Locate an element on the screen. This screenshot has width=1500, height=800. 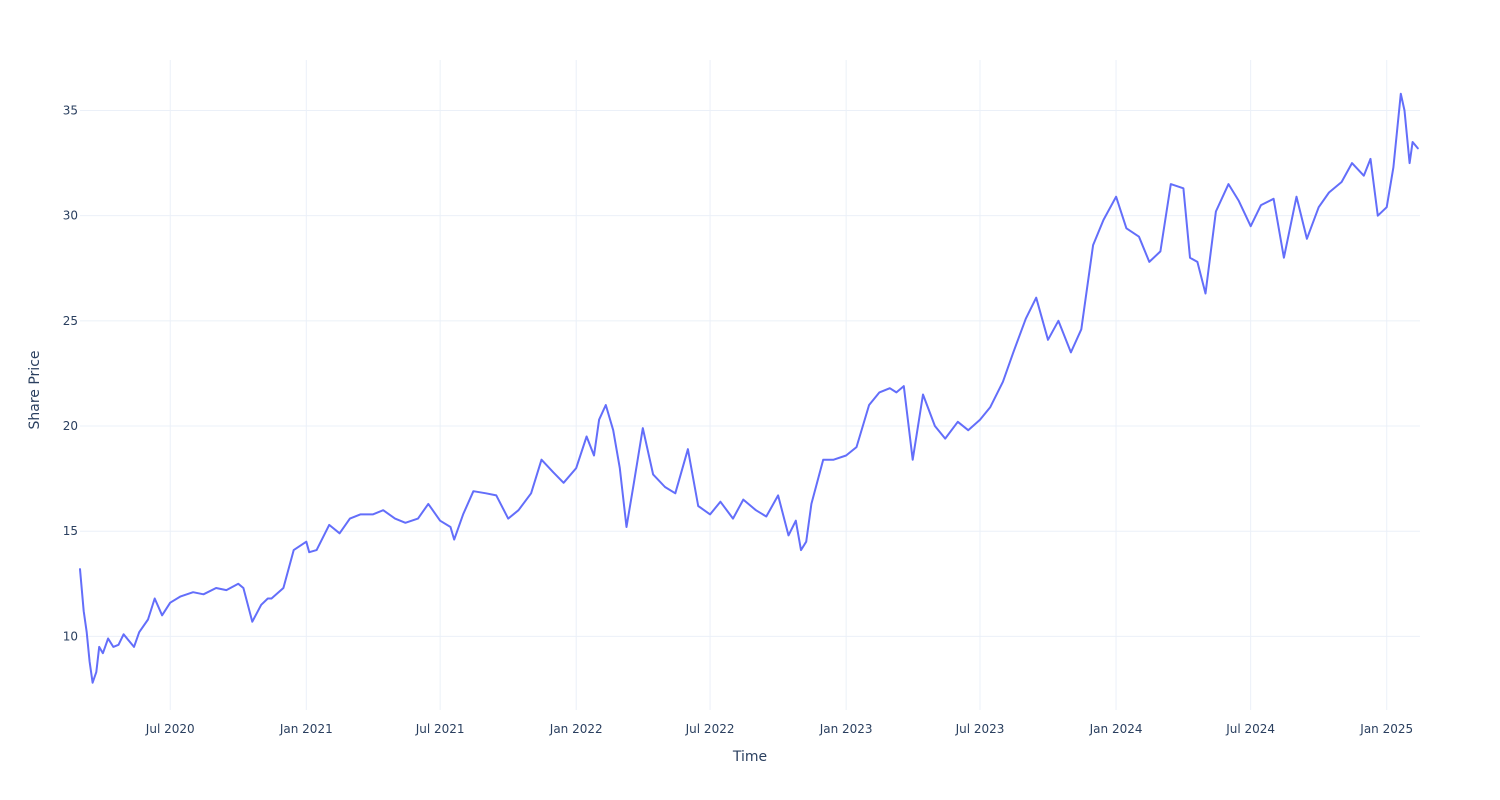
x-tick-label: Jan 2025 is located at coordinates (1386, 729).